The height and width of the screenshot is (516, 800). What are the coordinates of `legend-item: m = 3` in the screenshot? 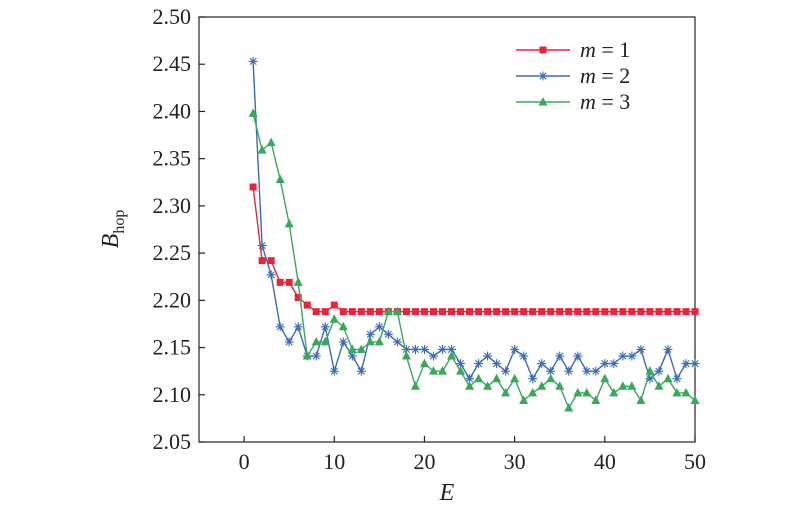 It's located at (573, 101).